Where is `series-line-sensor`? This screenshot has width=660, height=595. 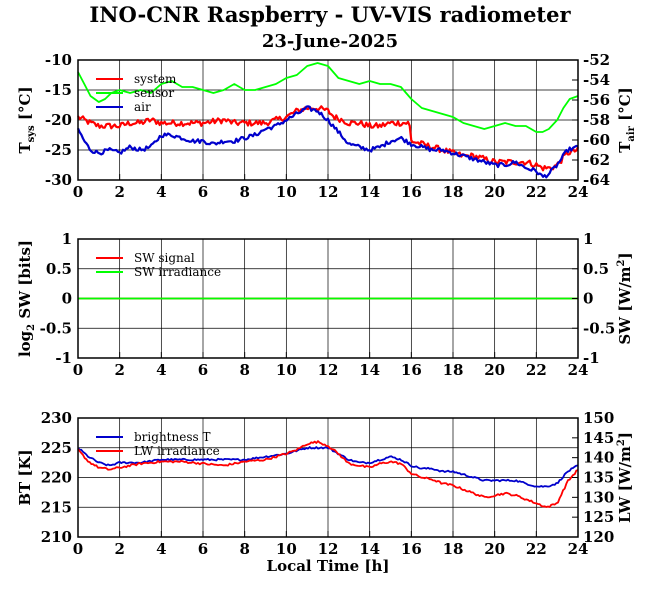 series-line-sensor is located at coordinates (328, 97).